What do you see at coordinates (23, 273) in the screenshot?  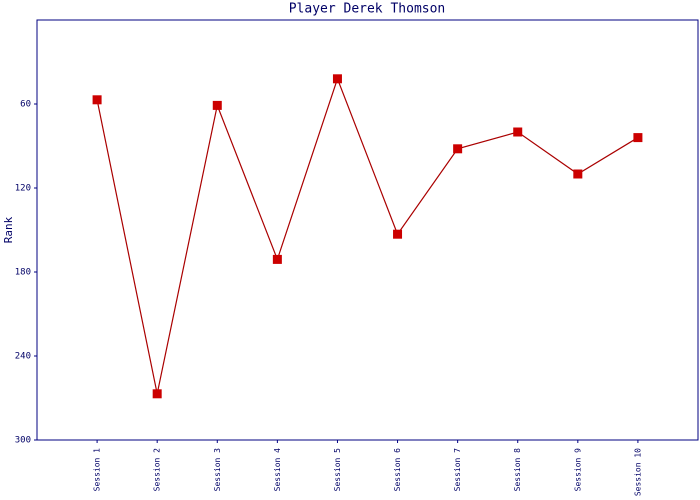 I see `y-tick-label: 180` at bounding box center [23, 273].